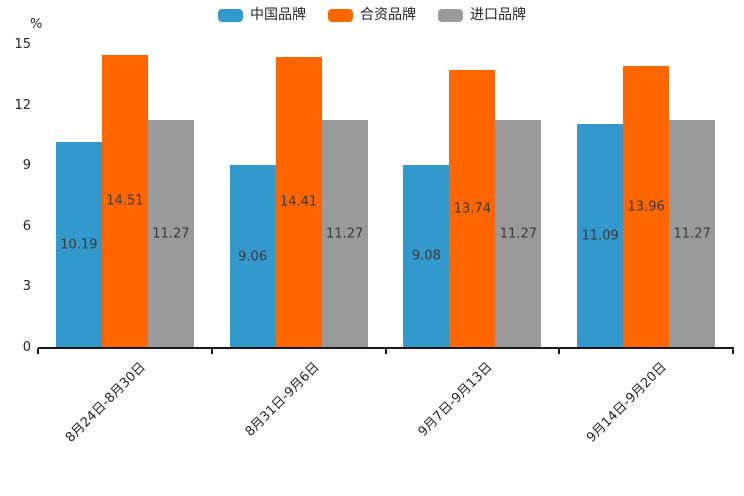  I want to click on bar-value-label: 14.41, so click(299, 202).